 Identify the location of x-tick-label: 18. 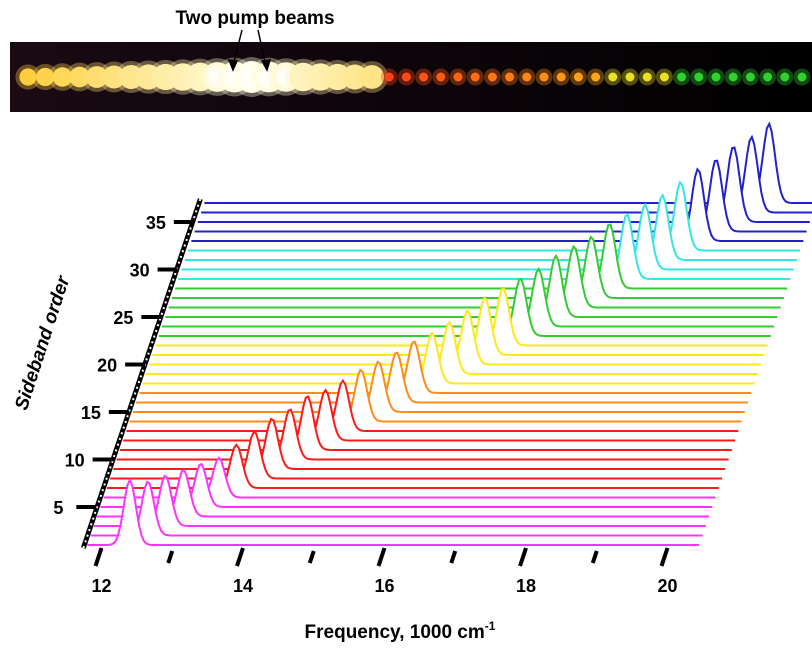
(526, 586).